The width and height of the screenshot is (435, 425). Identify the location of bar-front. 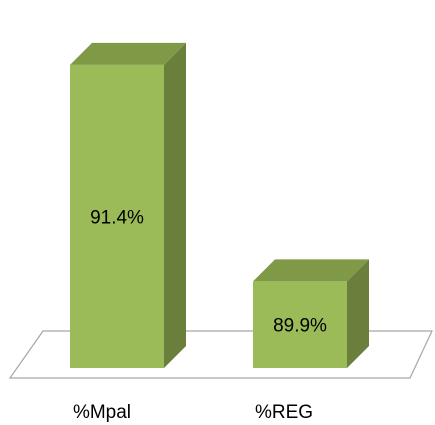
(300, 324).